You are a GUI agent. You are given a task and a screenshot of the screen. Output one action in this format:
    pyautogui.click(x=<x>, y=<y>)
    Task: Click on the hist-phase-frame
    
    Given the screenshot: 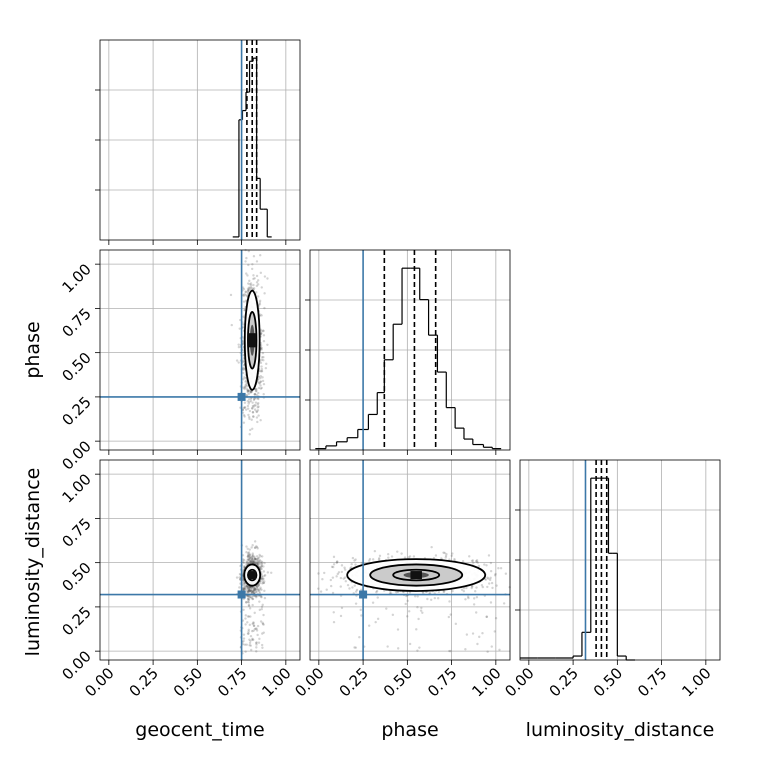 What is the action you would take?
    pyautogui.click(x=410, y=350)
    